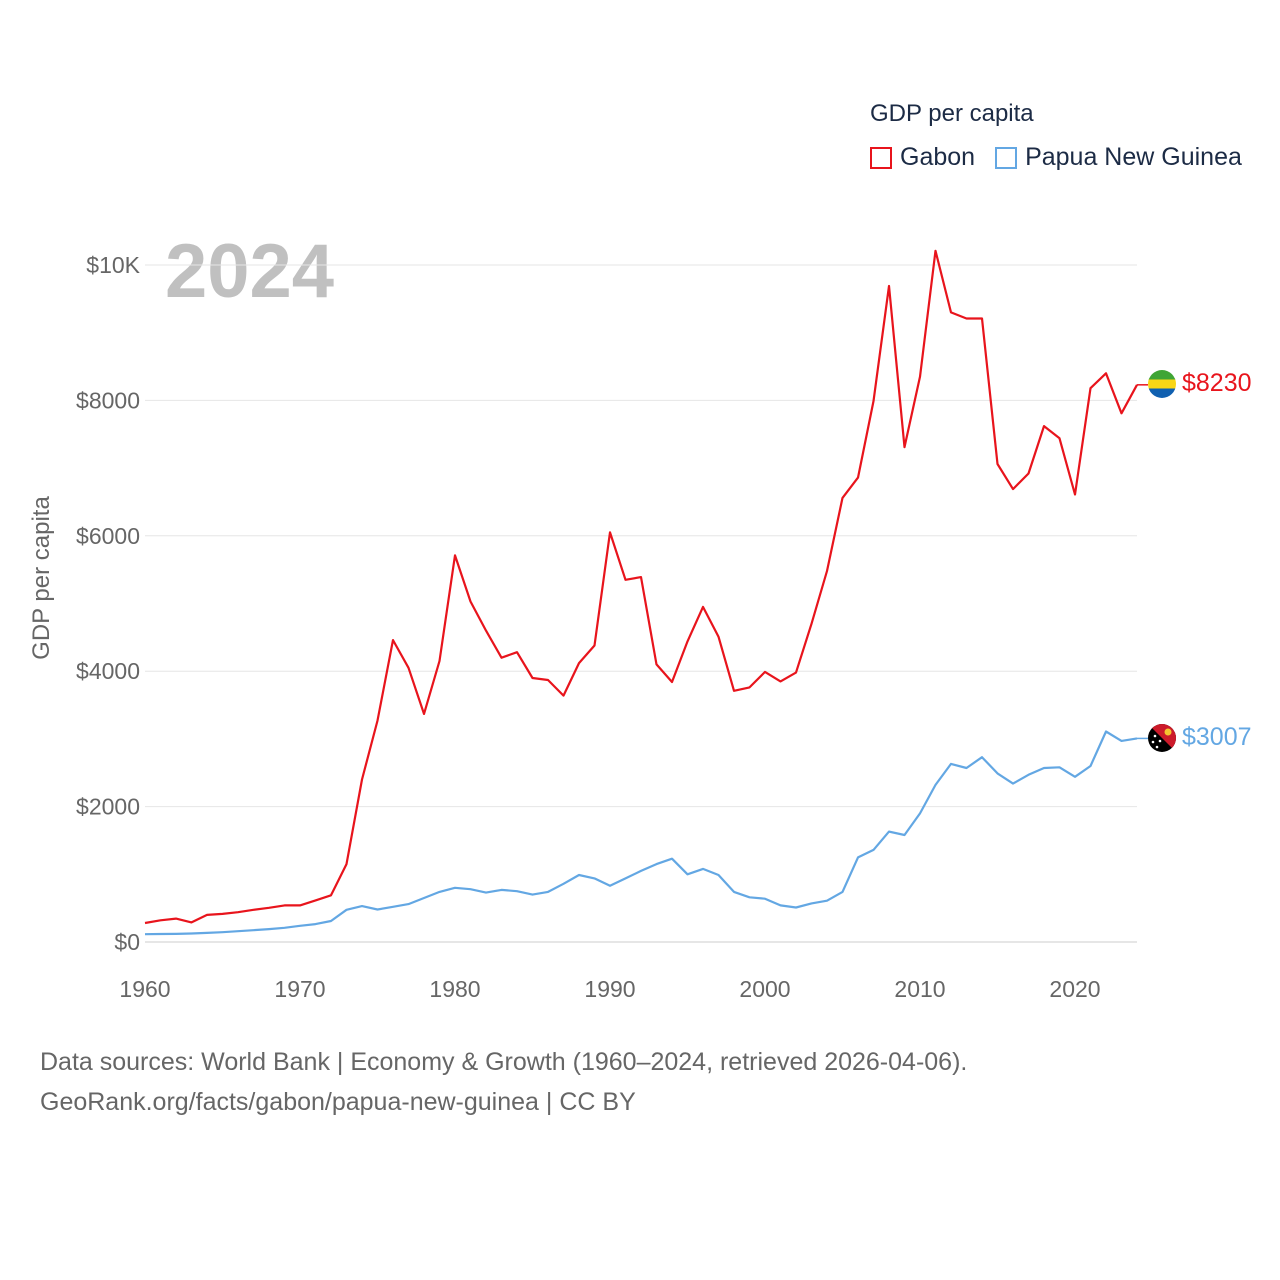 The width and height of the screenshot is (1280, 1280). I want to click on legend-label-gabon: Gabon, so click(938, 157).